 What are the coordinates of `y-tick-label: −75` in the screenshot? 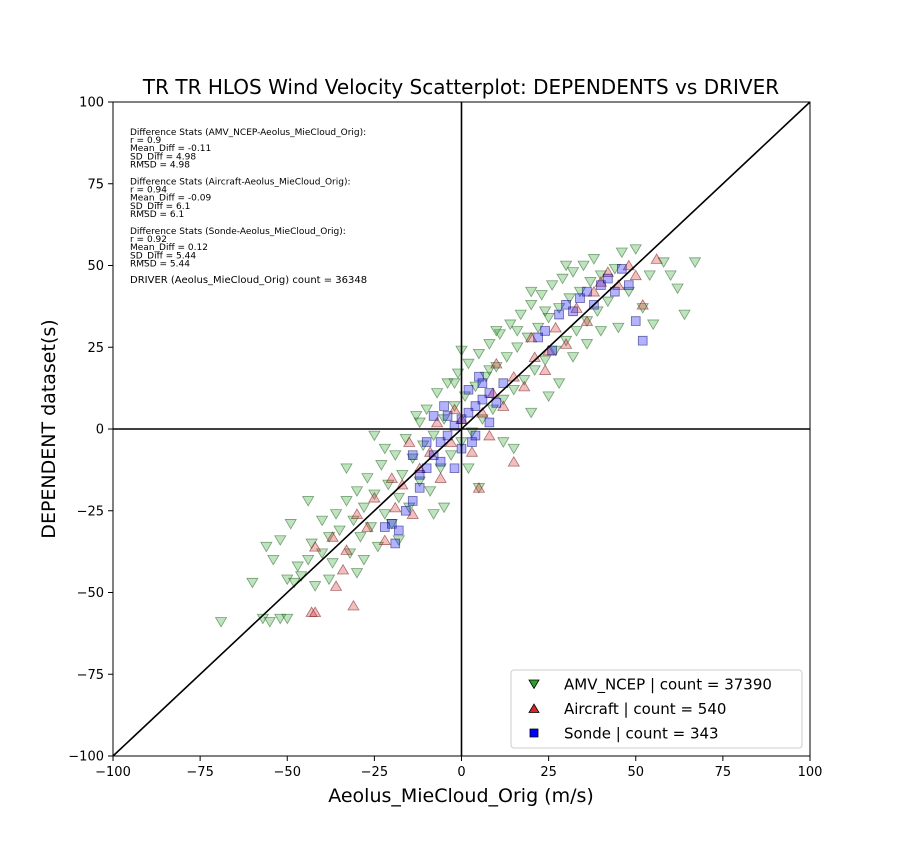 It's located at (90, 675).